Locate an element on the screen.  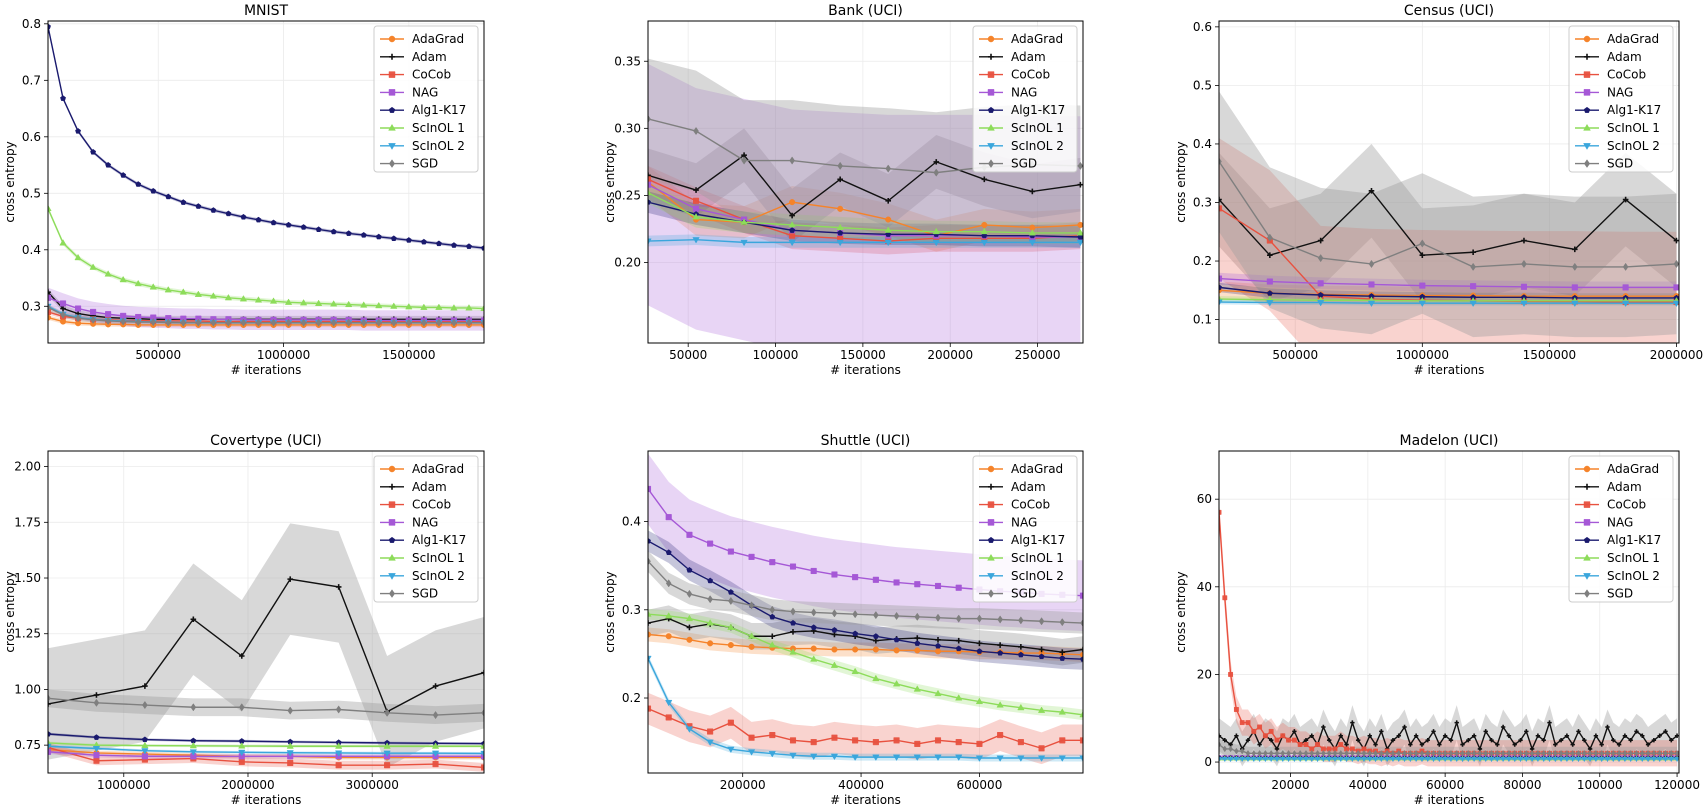
legend-item-cocob: CoCob is located at coordinates (1014, 75).